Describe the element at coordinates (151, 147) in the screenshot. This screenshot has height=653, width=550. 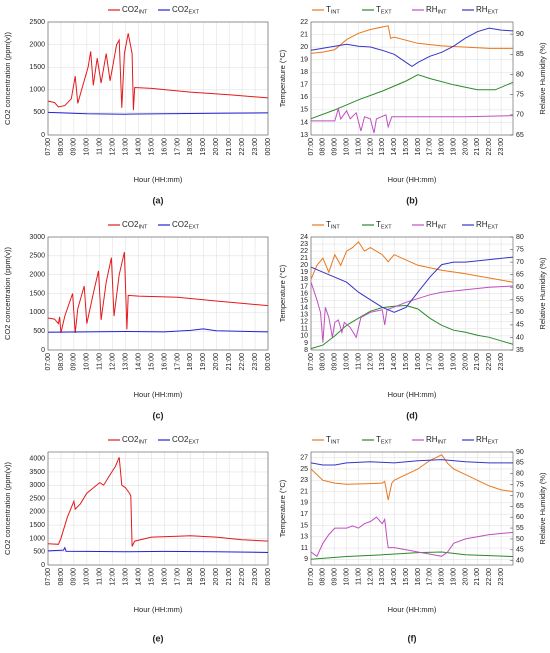
I see `x-tick-label: 15:00` at that location.